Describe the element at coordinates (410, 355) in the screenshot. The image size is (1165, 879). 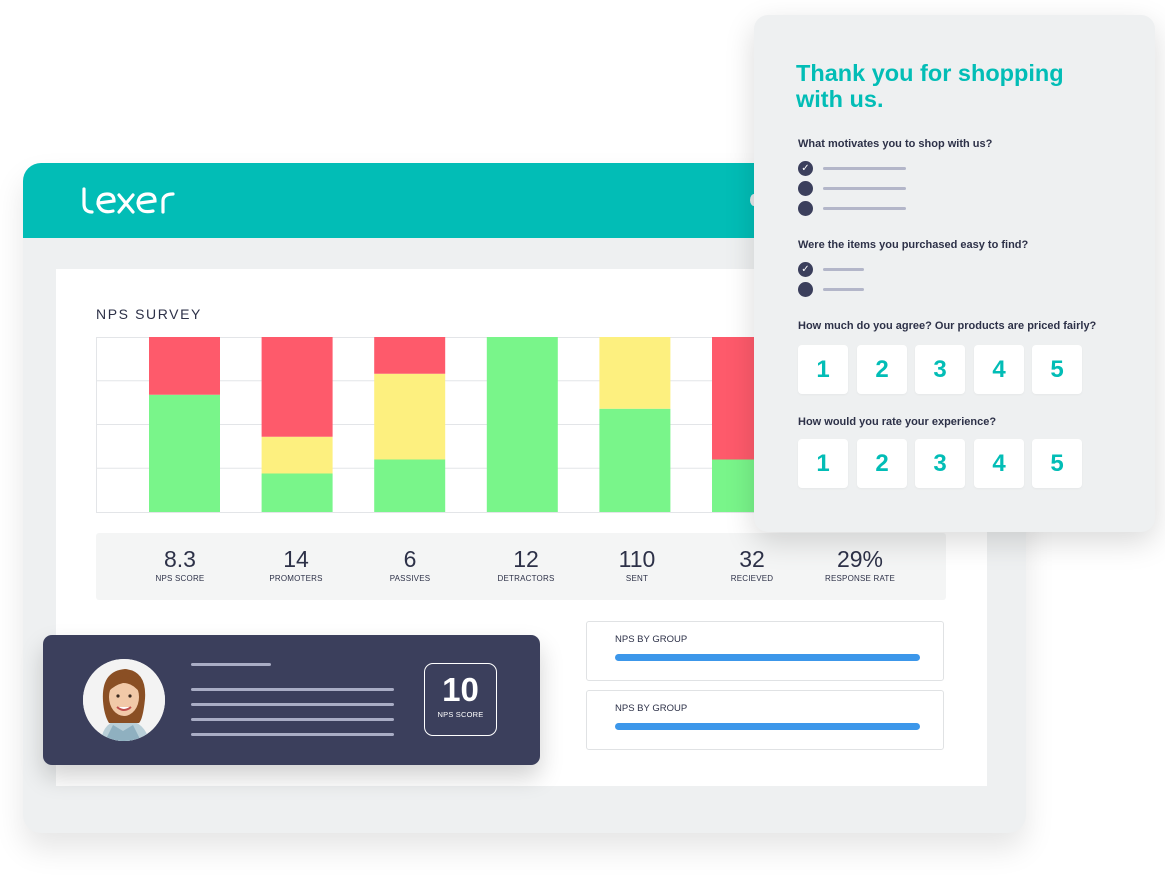
I see `bar-3-detractors` at that location.